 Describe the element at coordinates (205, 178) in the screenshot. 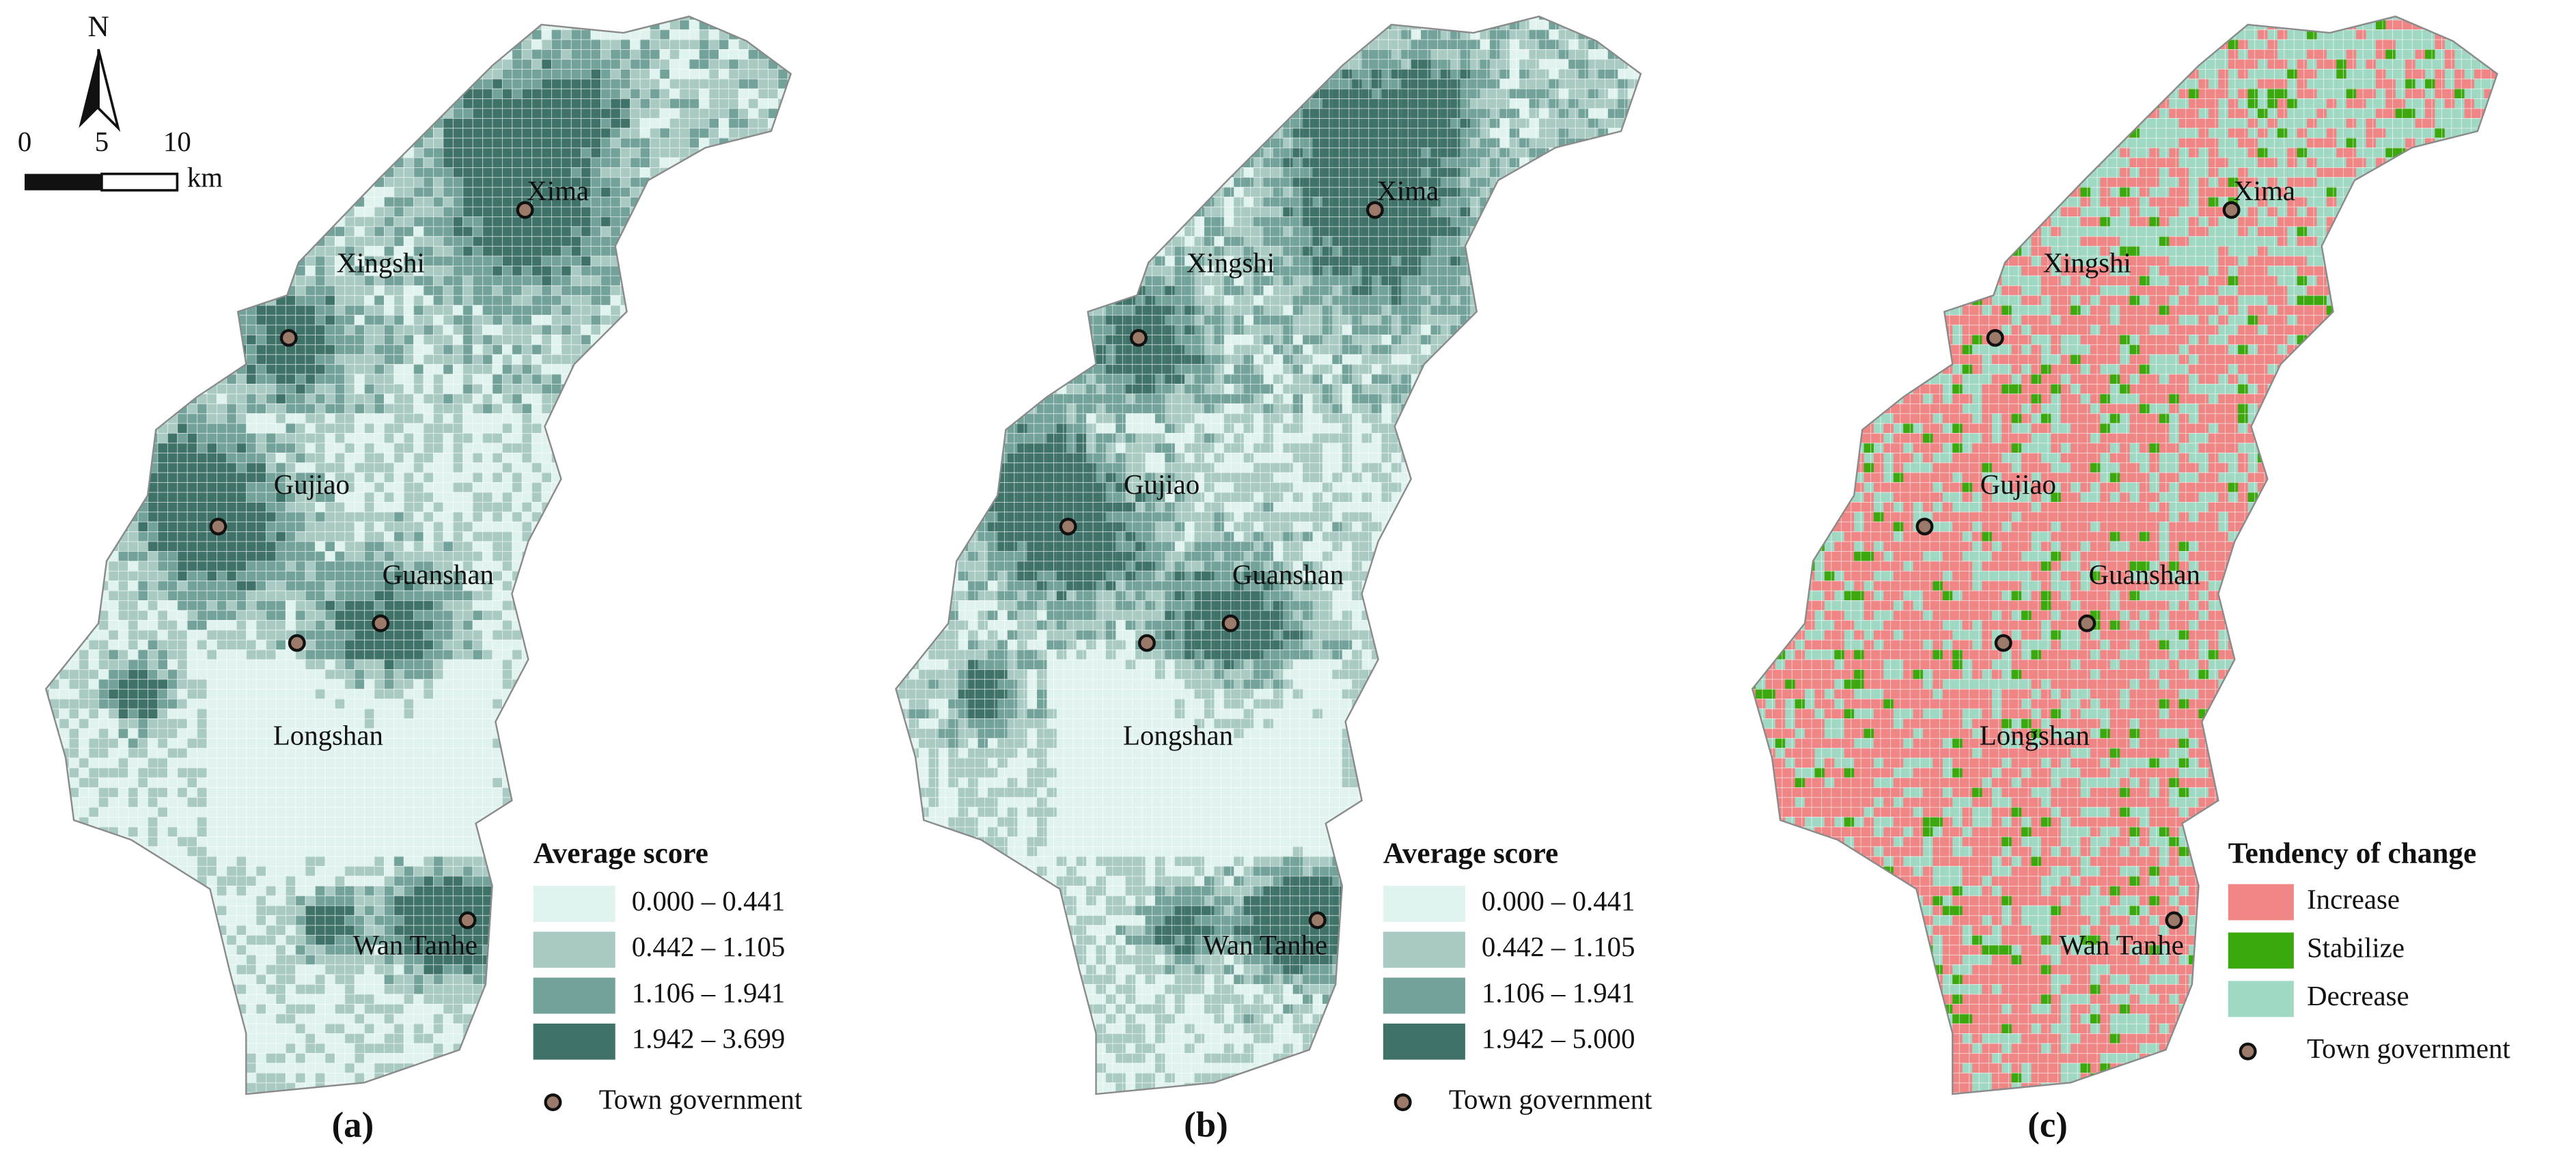

I see `scale-unit: km` at that location.